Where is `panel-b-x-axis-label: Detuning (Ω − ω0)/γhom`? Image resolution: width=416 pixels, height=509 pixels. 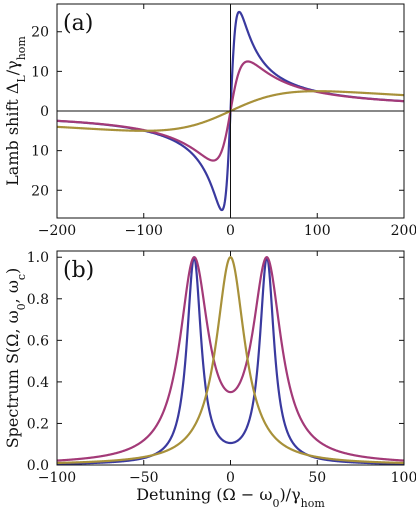 panel-b-x-axis-label: Detuning (Ω − ω0)/γhom is located at coordinates (230, 497).